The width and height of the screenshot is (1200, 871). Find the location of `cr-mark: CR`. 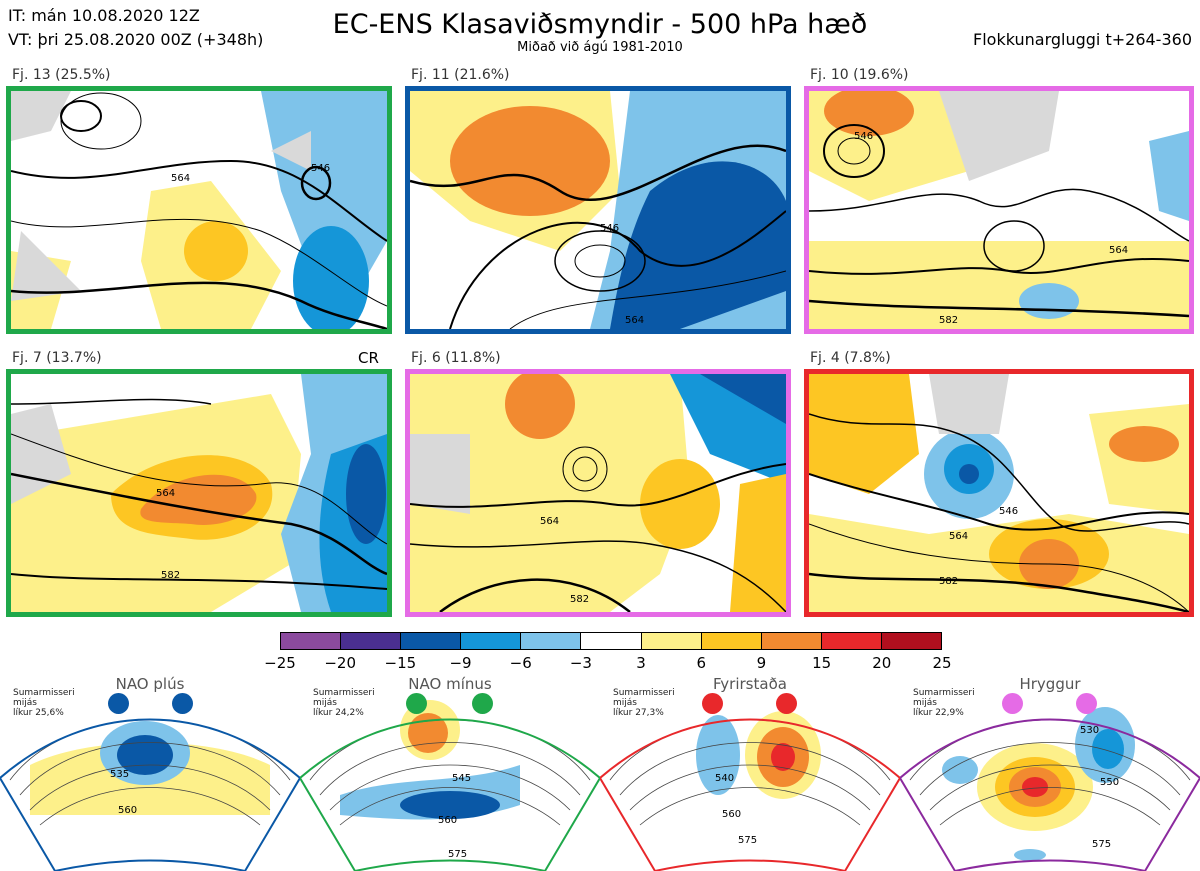

cr-mark: CR is located at coordinates (368, 358).